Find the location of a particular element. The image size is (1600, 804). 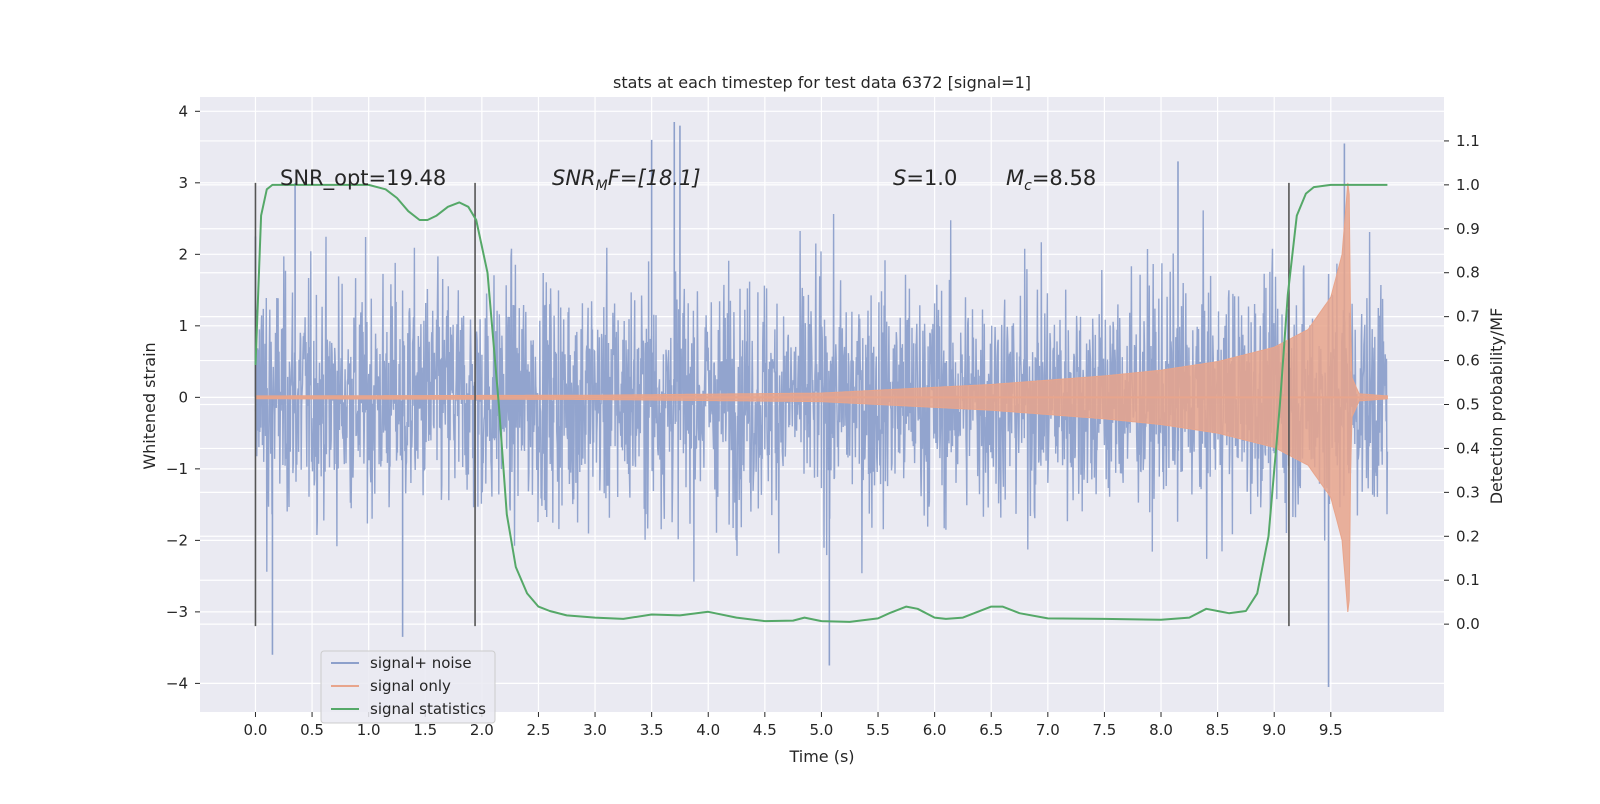

y-tick-label: 1 is located at coordinates (183, 326).